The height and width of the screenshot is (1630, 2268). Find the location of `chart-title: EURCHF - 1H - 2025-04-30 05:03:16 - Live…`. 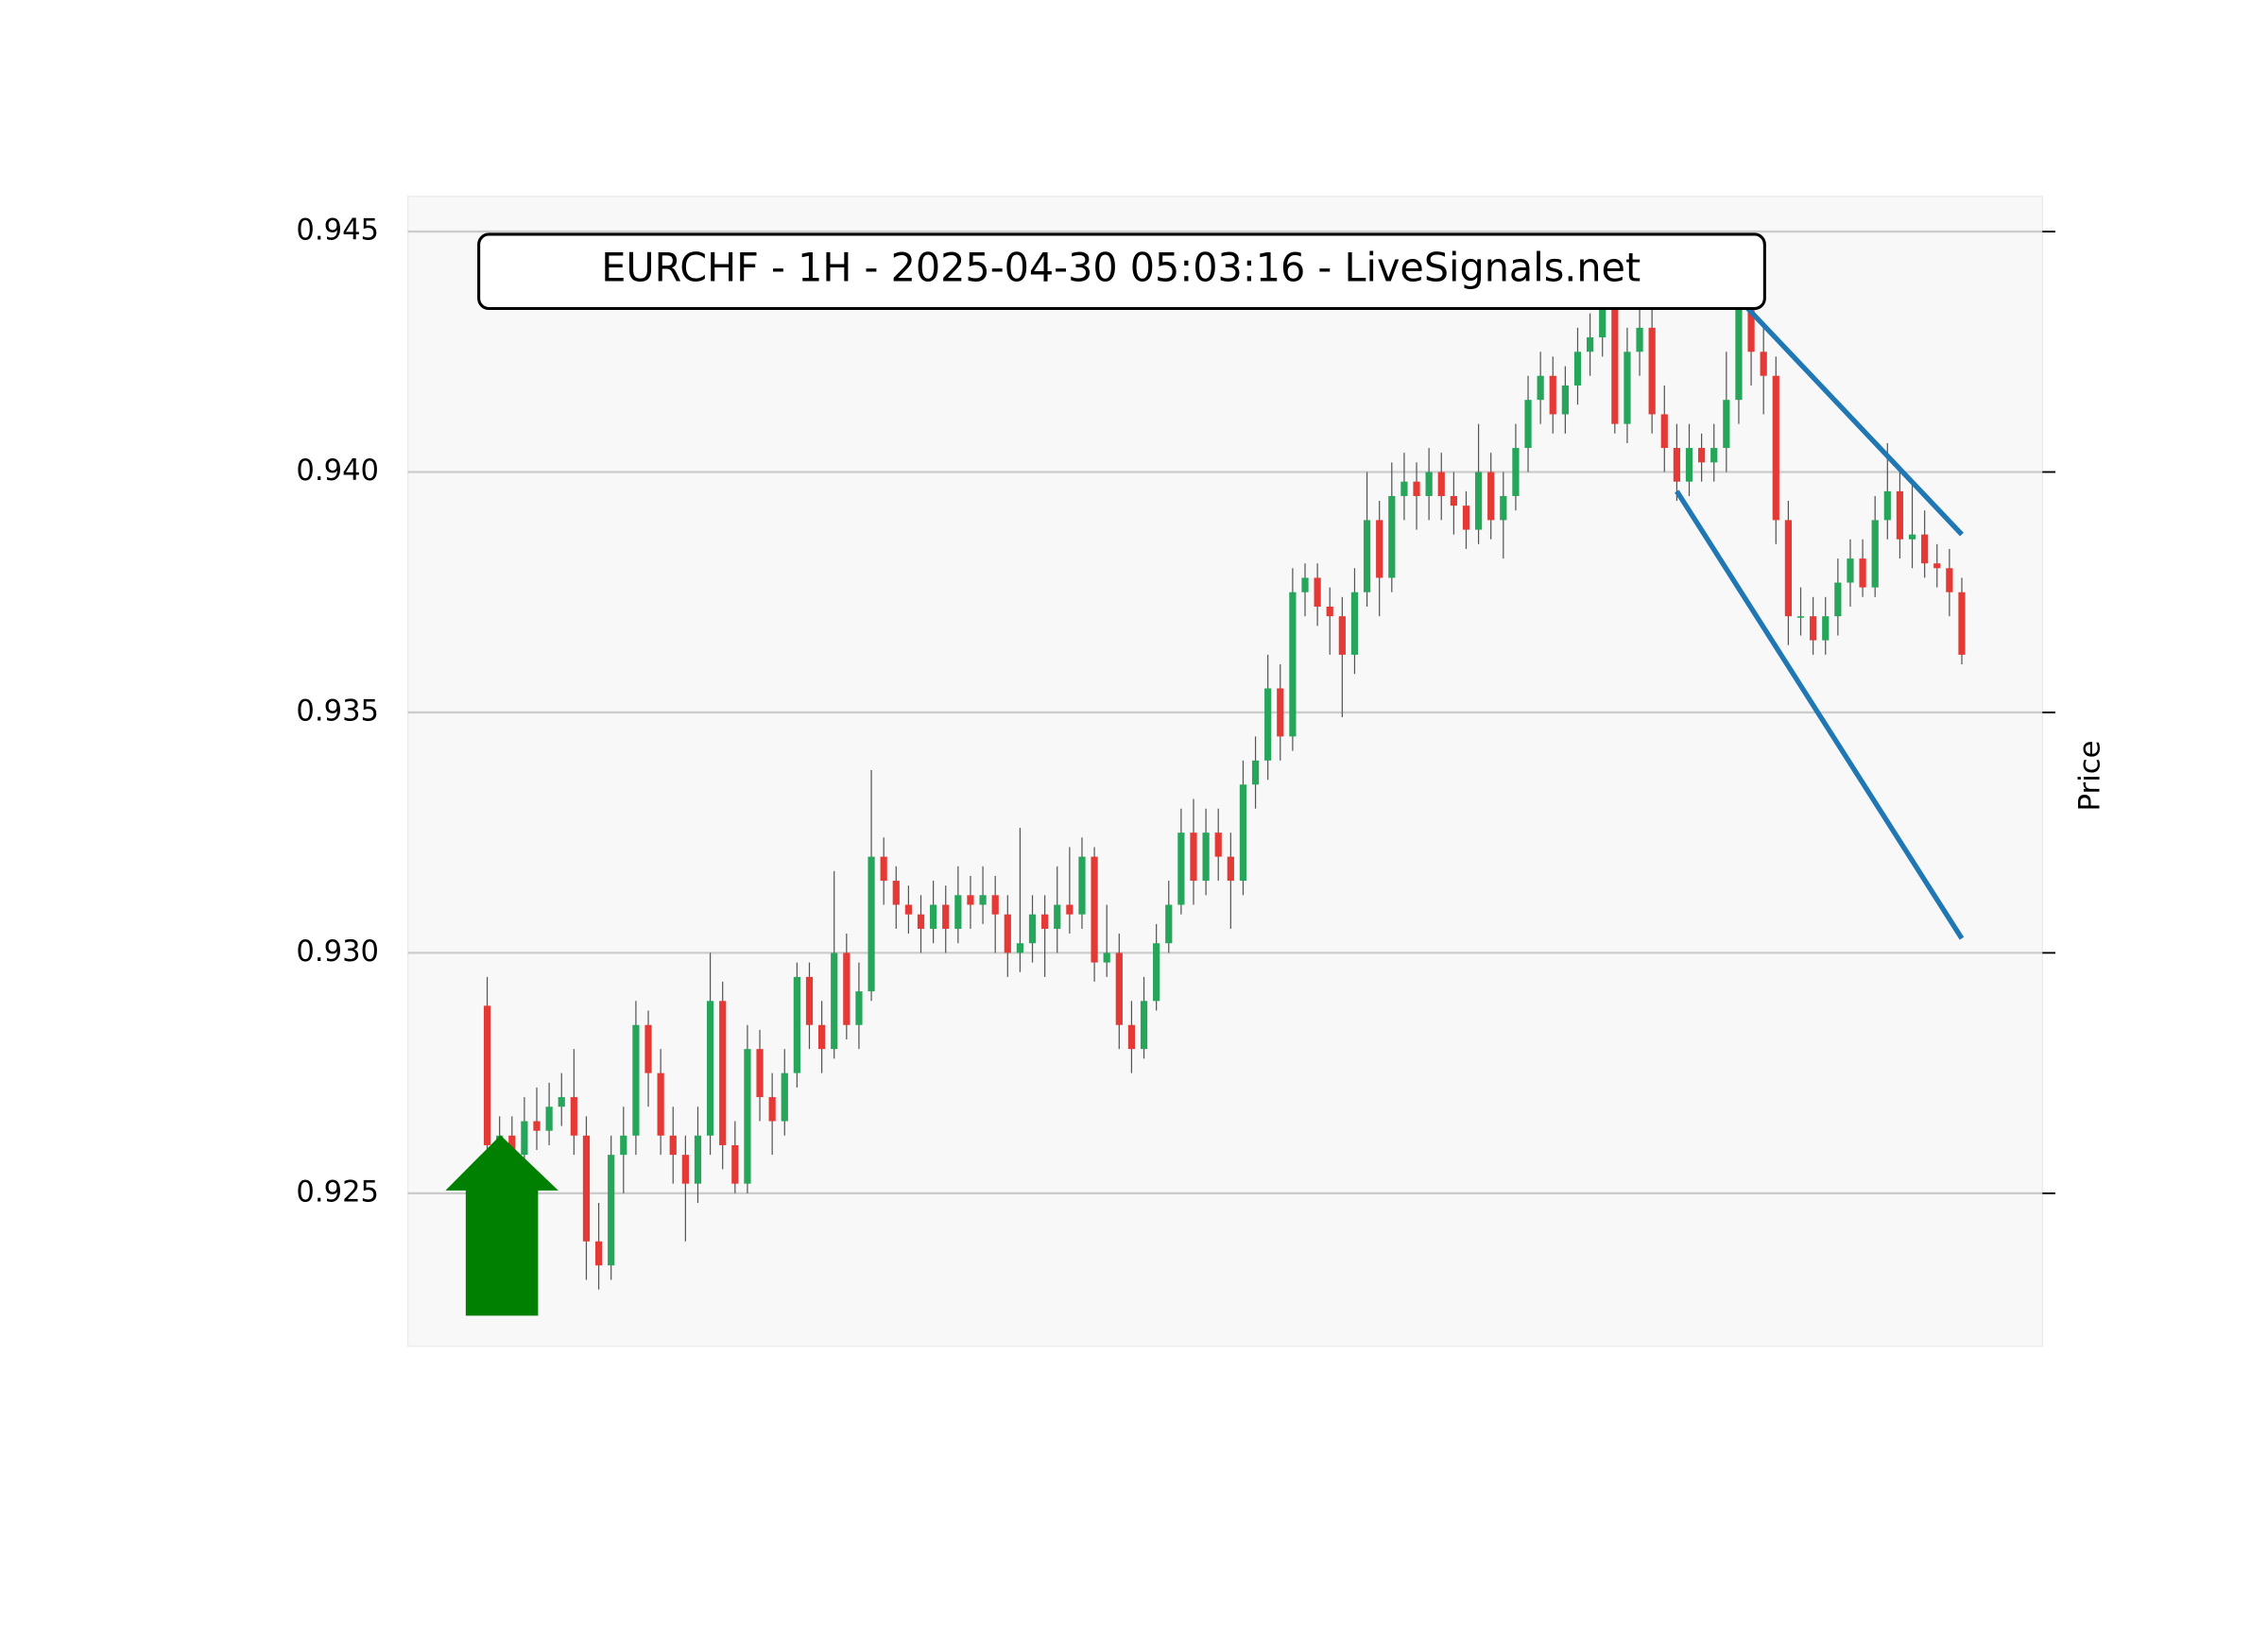

chart-title: EURCHF - 1H - 2025-04-30 05:03:16 - Live… is located at coordinates (1121, 268).